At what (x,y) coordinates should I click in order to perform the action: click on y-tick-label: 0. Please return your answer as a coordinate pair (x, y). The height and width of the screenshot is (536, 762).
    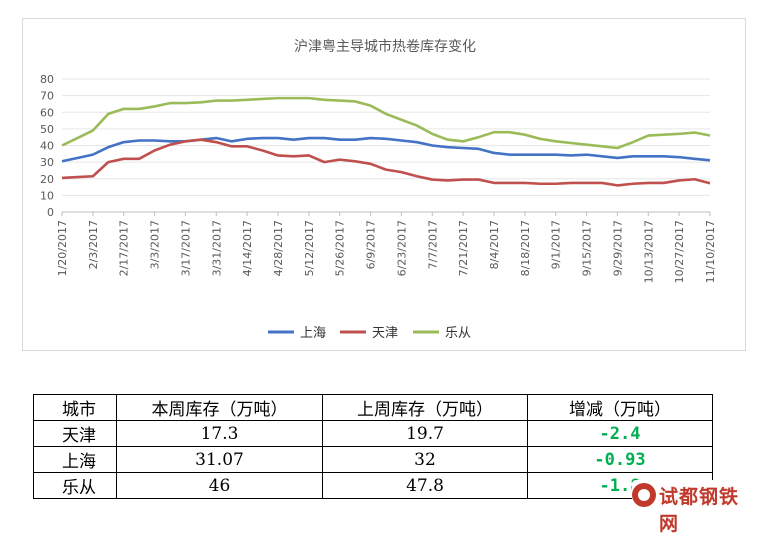
    Looking at the image, I should click on (50, 212).